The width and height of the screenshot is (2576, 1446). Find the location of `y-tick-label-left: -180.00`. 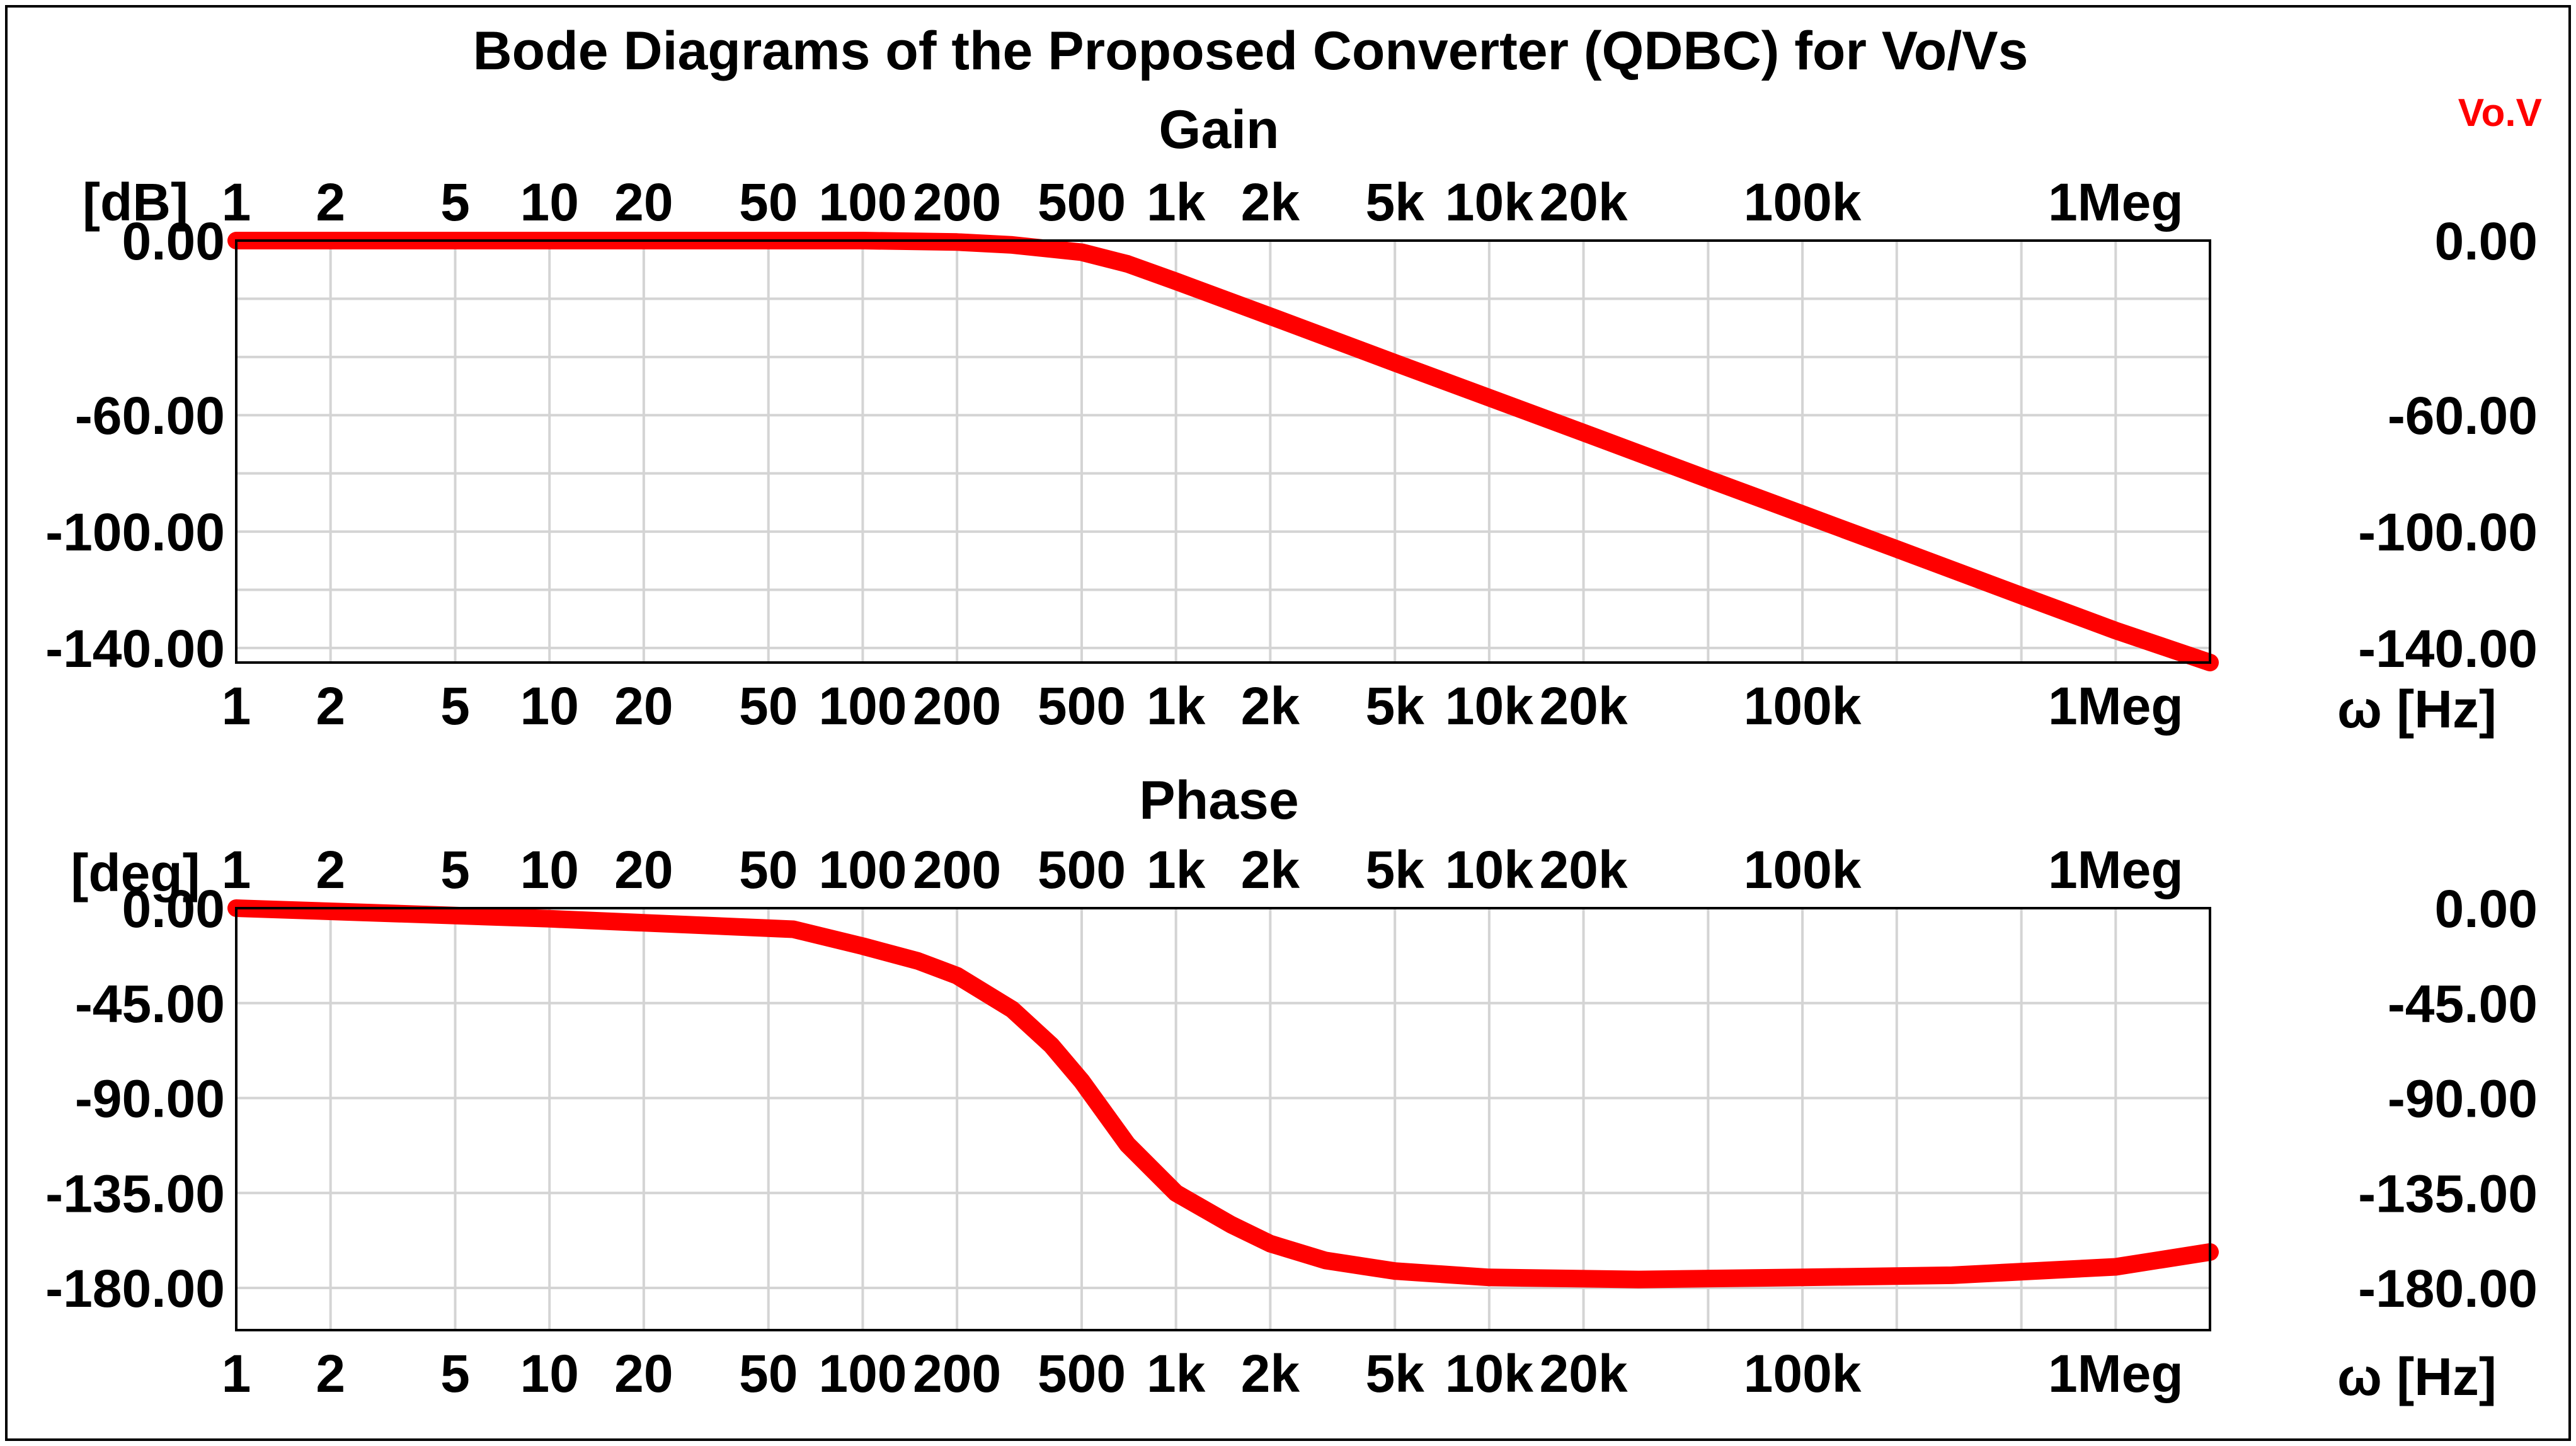

y-tick-label-left: -180.00 is located at coordinates (135, 1288).